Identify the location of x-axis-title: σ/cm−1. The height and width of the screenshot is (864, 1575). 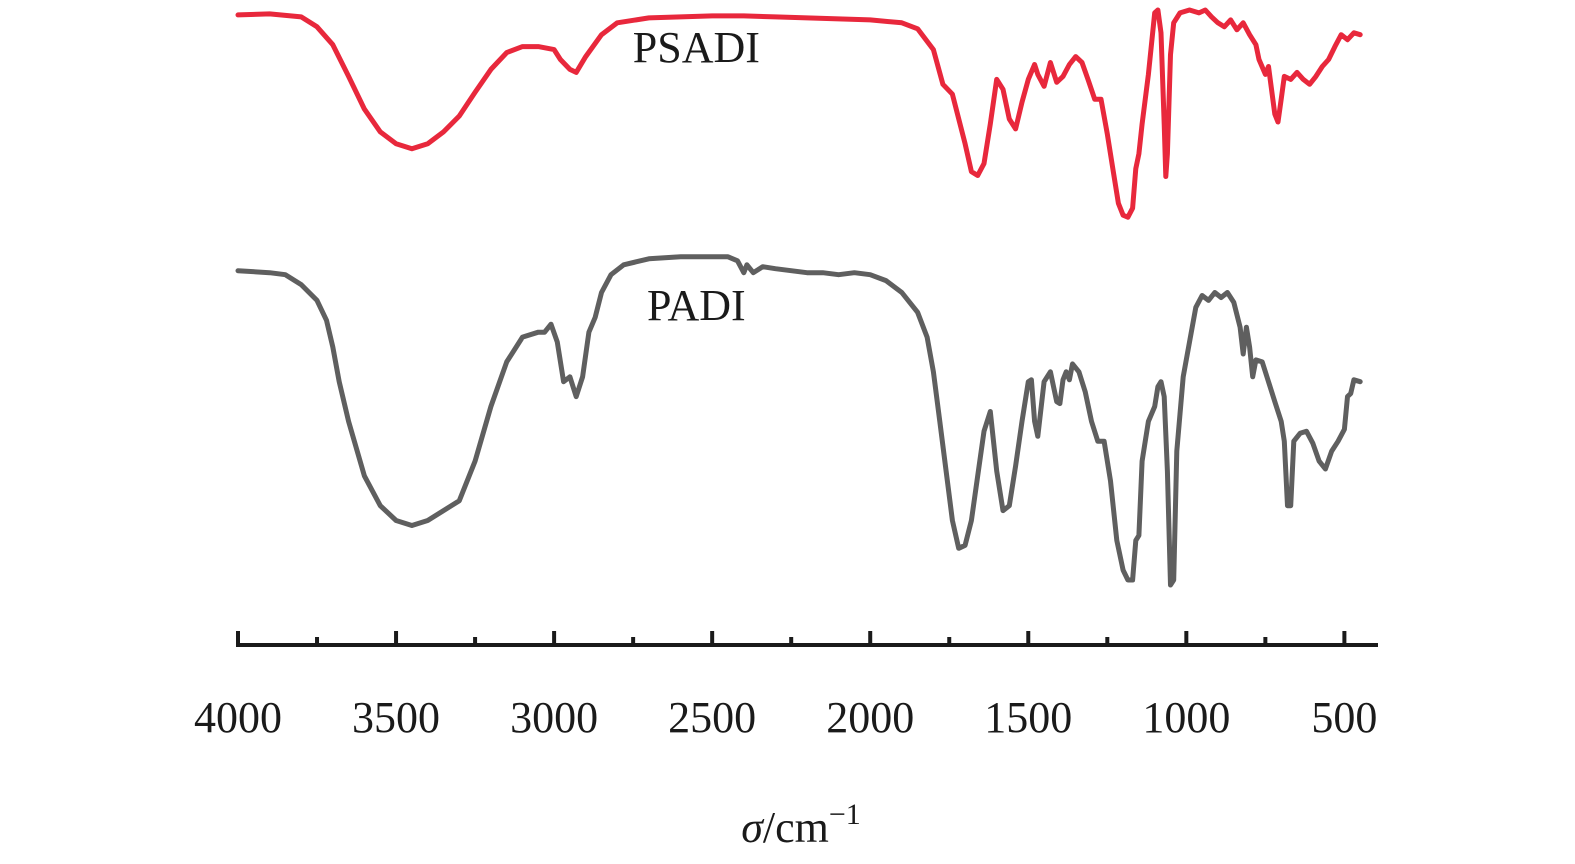
(801, 825).